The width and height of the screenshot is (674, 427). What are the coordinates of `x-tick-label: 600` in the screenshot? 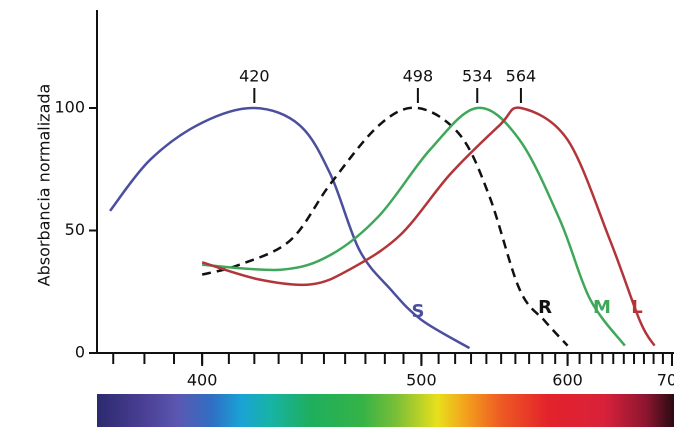 It's located at (567, 380).